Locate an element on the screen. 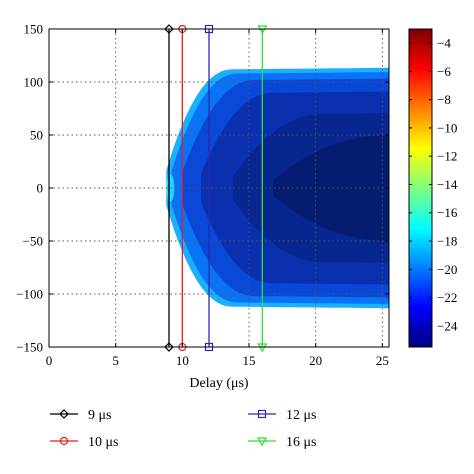 Image resolution: width=474 pixels, height=474 pixels. colorbar-tick-label: −24 is located at coordinates (447, 325).